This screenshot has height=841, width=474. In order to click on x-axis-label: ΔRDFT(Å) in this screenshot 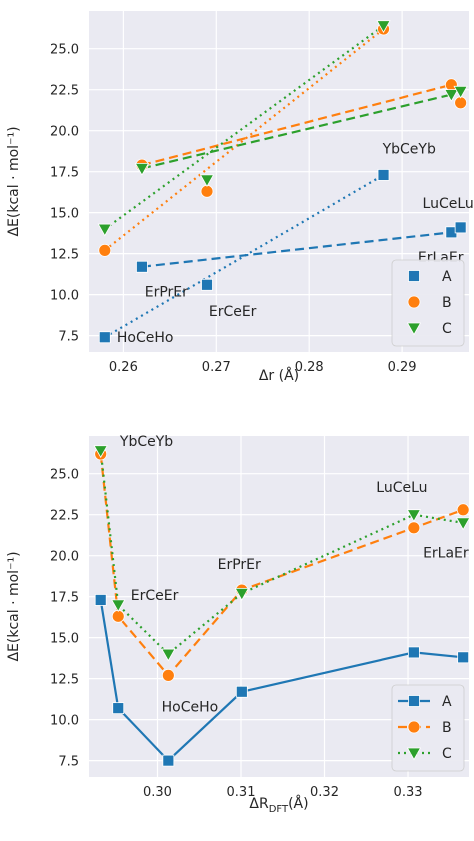, I will do `click(278, 805)`.